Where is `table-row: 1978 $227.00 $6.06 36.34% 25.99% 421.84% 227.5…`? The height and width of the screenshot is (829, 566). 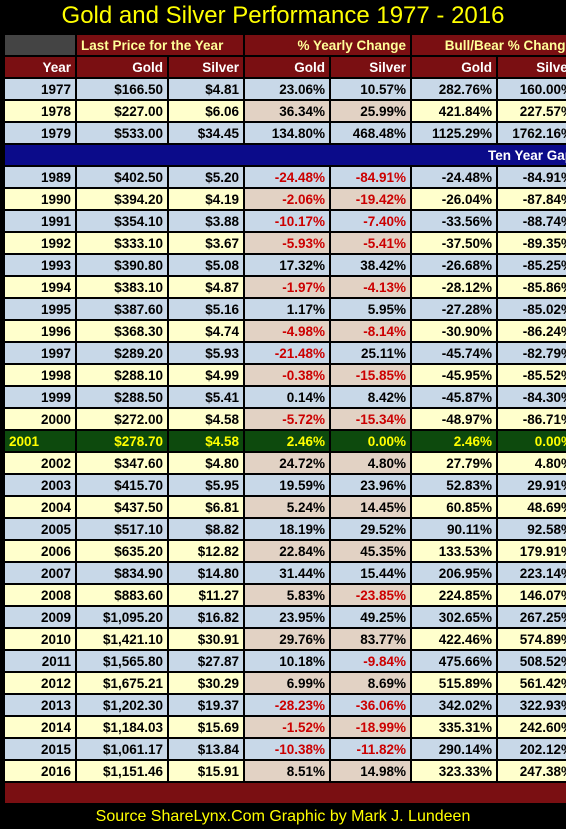
table-row: 1978 $227.00 $6.06 36.34% 25.99% 421.84% 227.5… is located at coordinates (285, 111).